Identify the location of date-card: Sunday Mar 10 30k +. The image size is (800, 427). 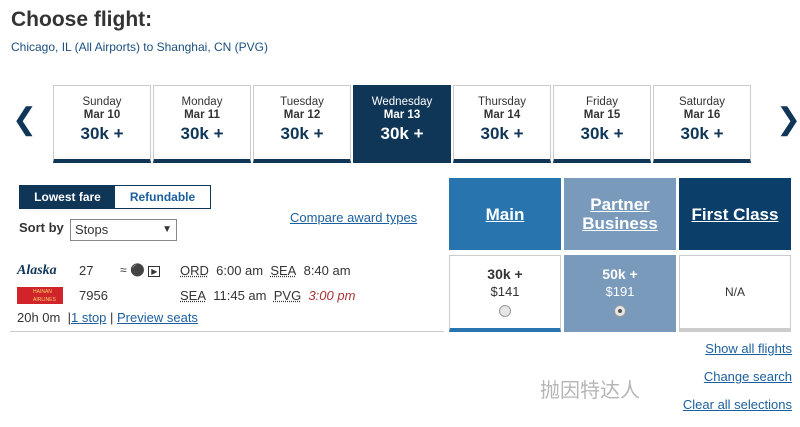
(102, 124).